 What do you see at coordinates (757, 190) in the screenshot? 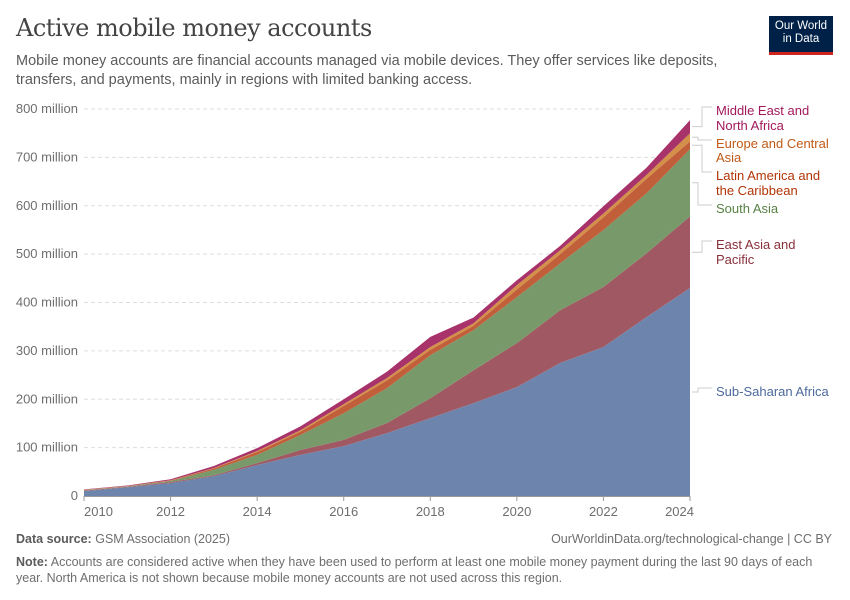
I see `series-label-line: the Caribbean` at bounding box center [757, 190].